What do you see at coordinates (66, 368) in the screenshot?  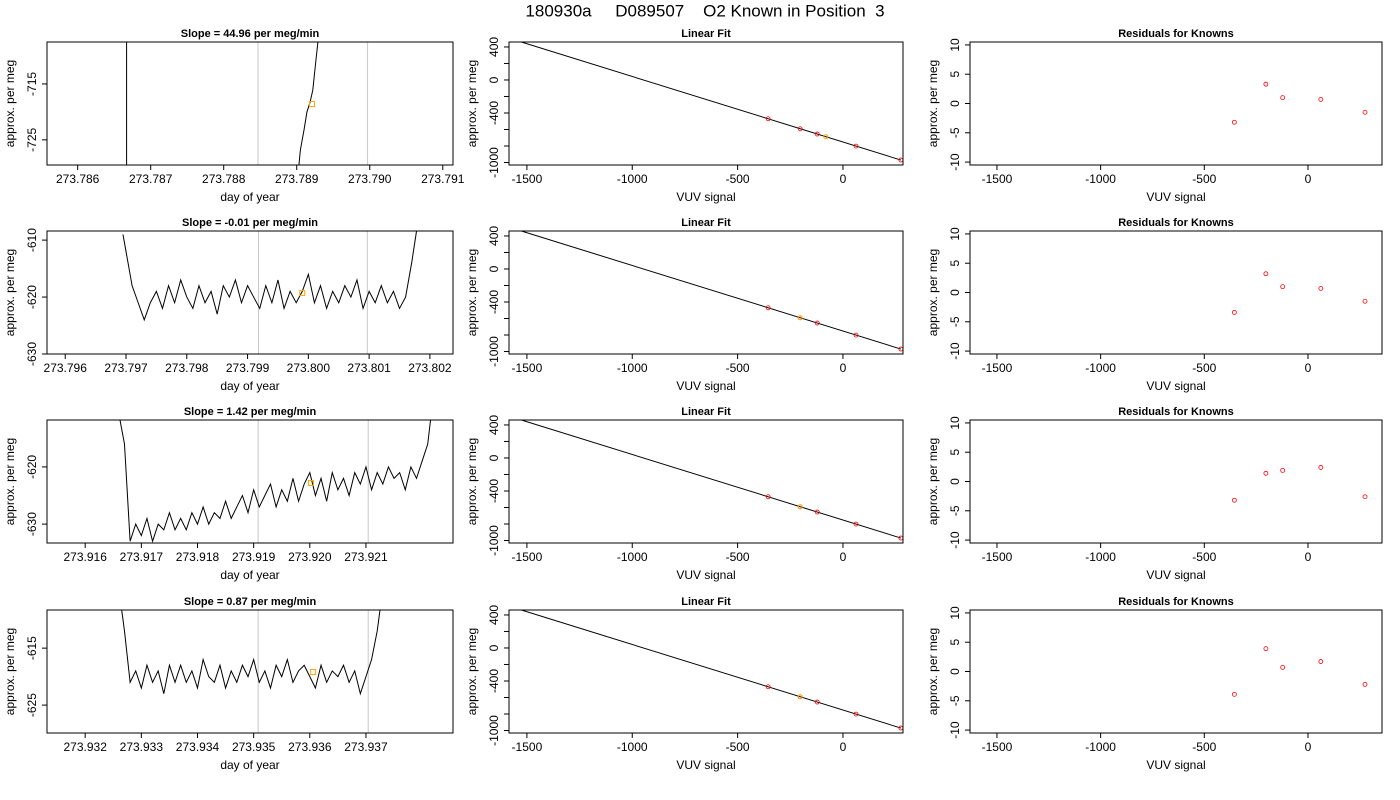 I see `x-tick-label: 273.796` at bounding box center [66, 368].